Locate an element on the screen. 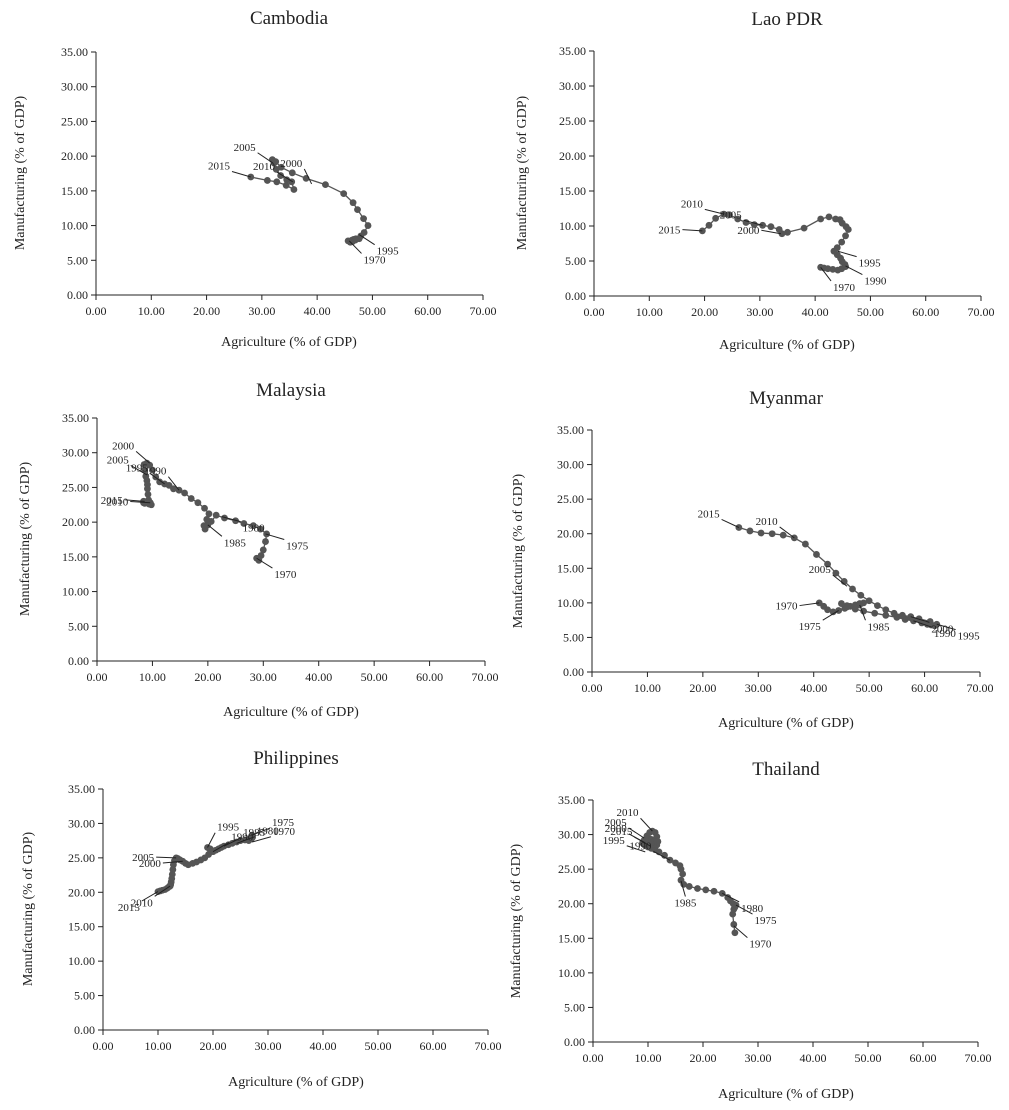 Image resolution: width=1009 pixels, height=1110 pixels. y-tick-label: 15.00 is located at coordinates (572, 191).